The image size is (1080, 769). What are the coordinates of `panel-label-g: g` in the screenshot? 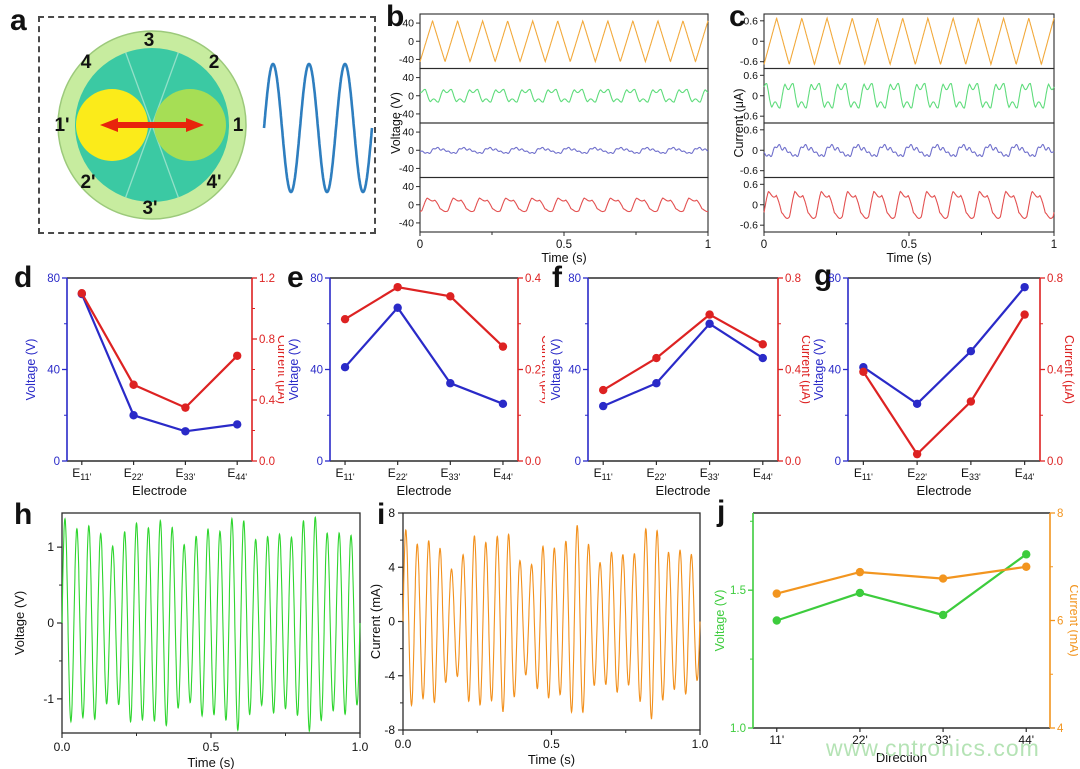 It's located at (823, 275).